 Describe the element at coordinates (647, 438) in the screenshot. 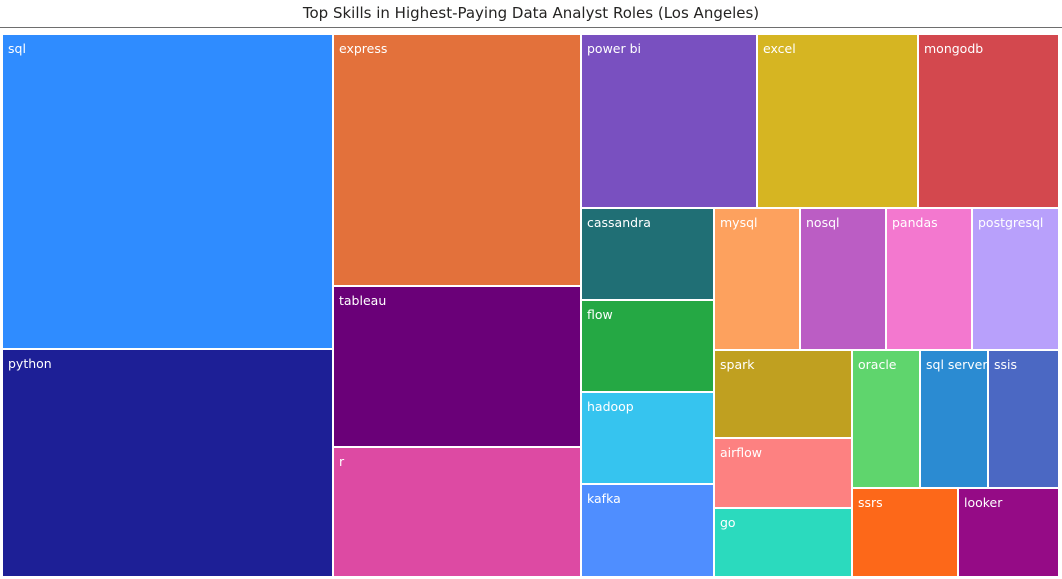

I see `treemap-tile-hadoop: hadoop` at that location.